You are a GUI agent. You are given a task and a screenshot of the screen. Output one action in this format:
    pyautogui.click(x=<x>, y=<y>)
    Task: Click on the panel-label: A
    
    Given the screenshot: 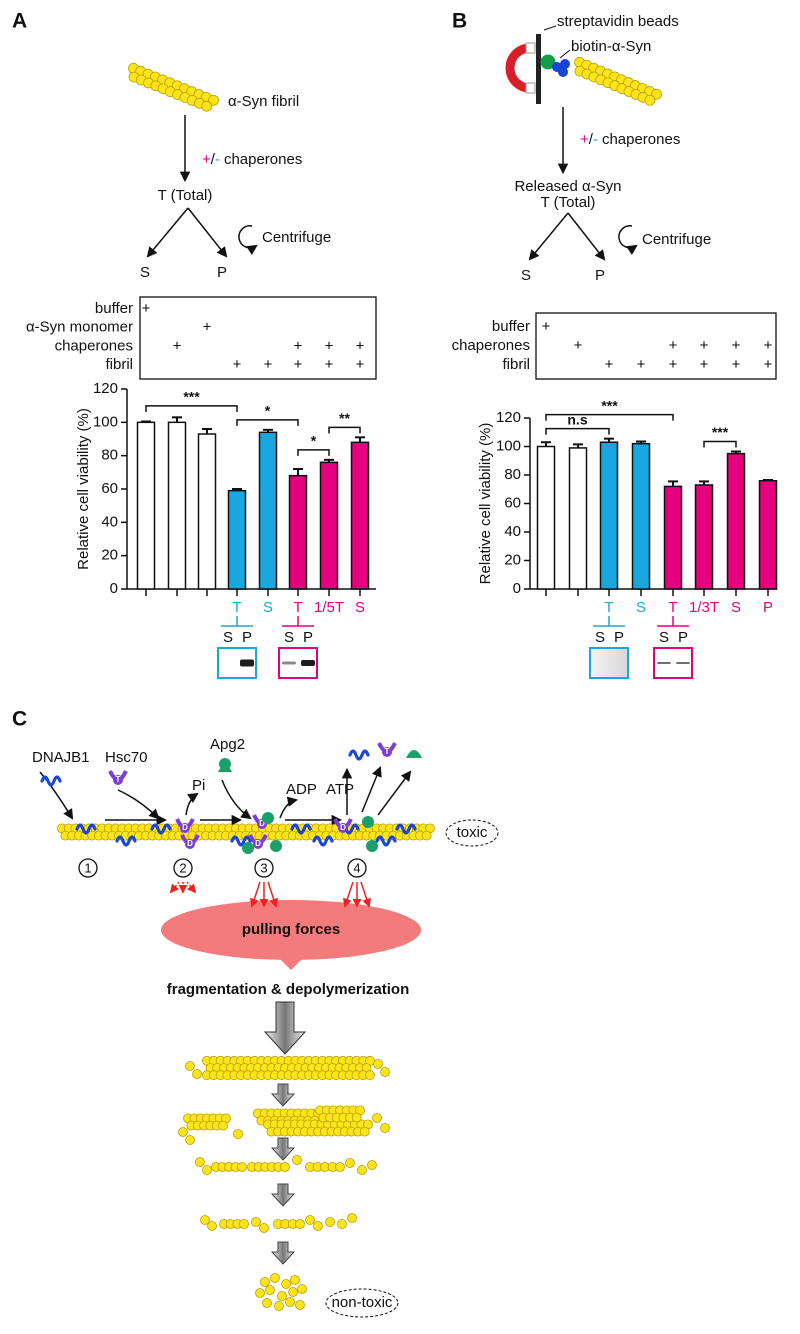 What is the action you would take?
    pyautogui.click(x=19, y=21)
    